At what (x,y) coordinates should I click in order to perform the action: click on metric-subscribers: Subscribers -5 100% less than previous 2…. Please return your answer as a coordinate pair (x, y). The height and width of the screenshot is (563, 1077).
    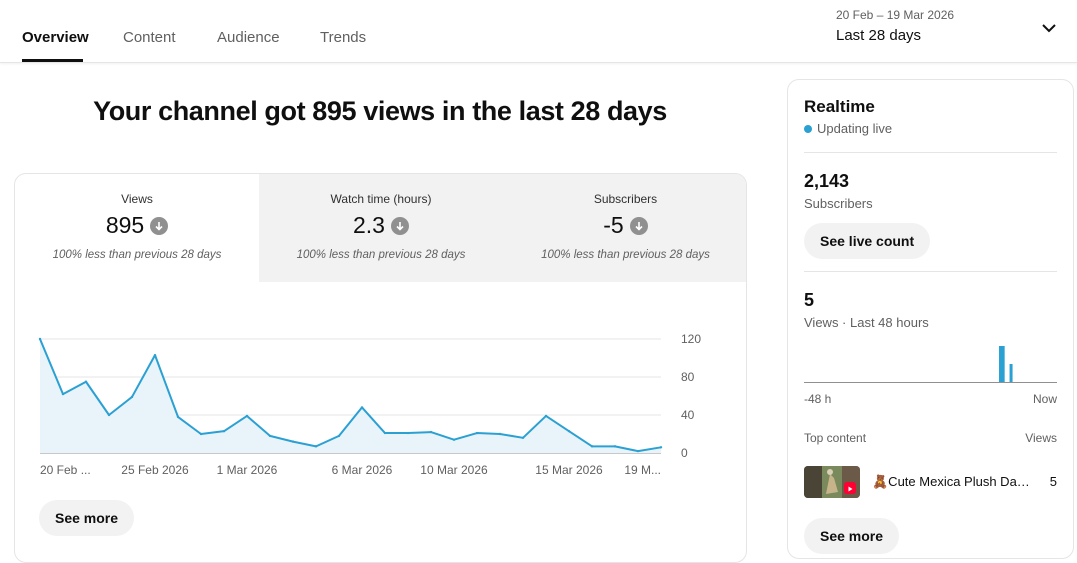
    Looking at the image, I should click on (624, 228).